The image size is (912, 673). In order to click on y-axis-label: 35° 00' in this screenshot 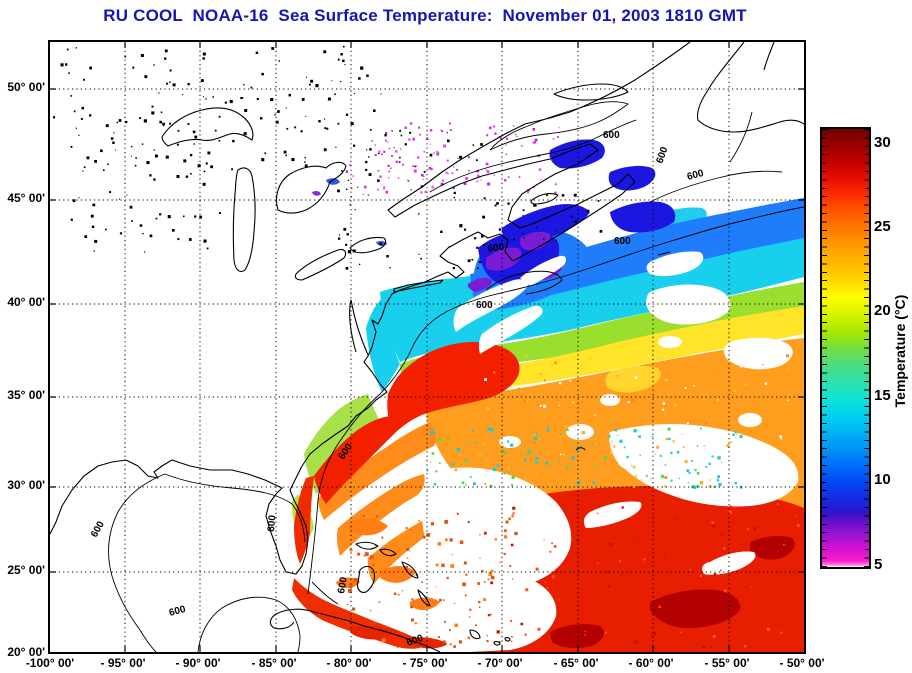, I will do `click(26, 395)`.